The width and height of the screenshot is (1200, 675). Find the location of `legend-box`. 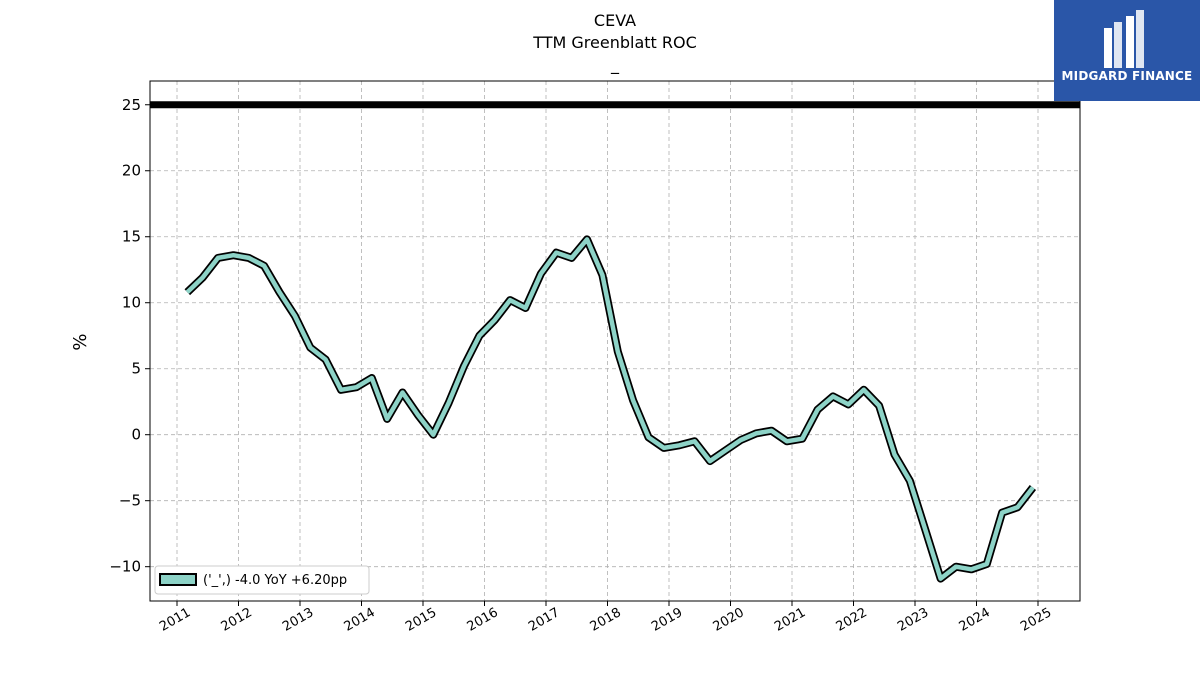

legend-box is located at coordinates (262, 580).